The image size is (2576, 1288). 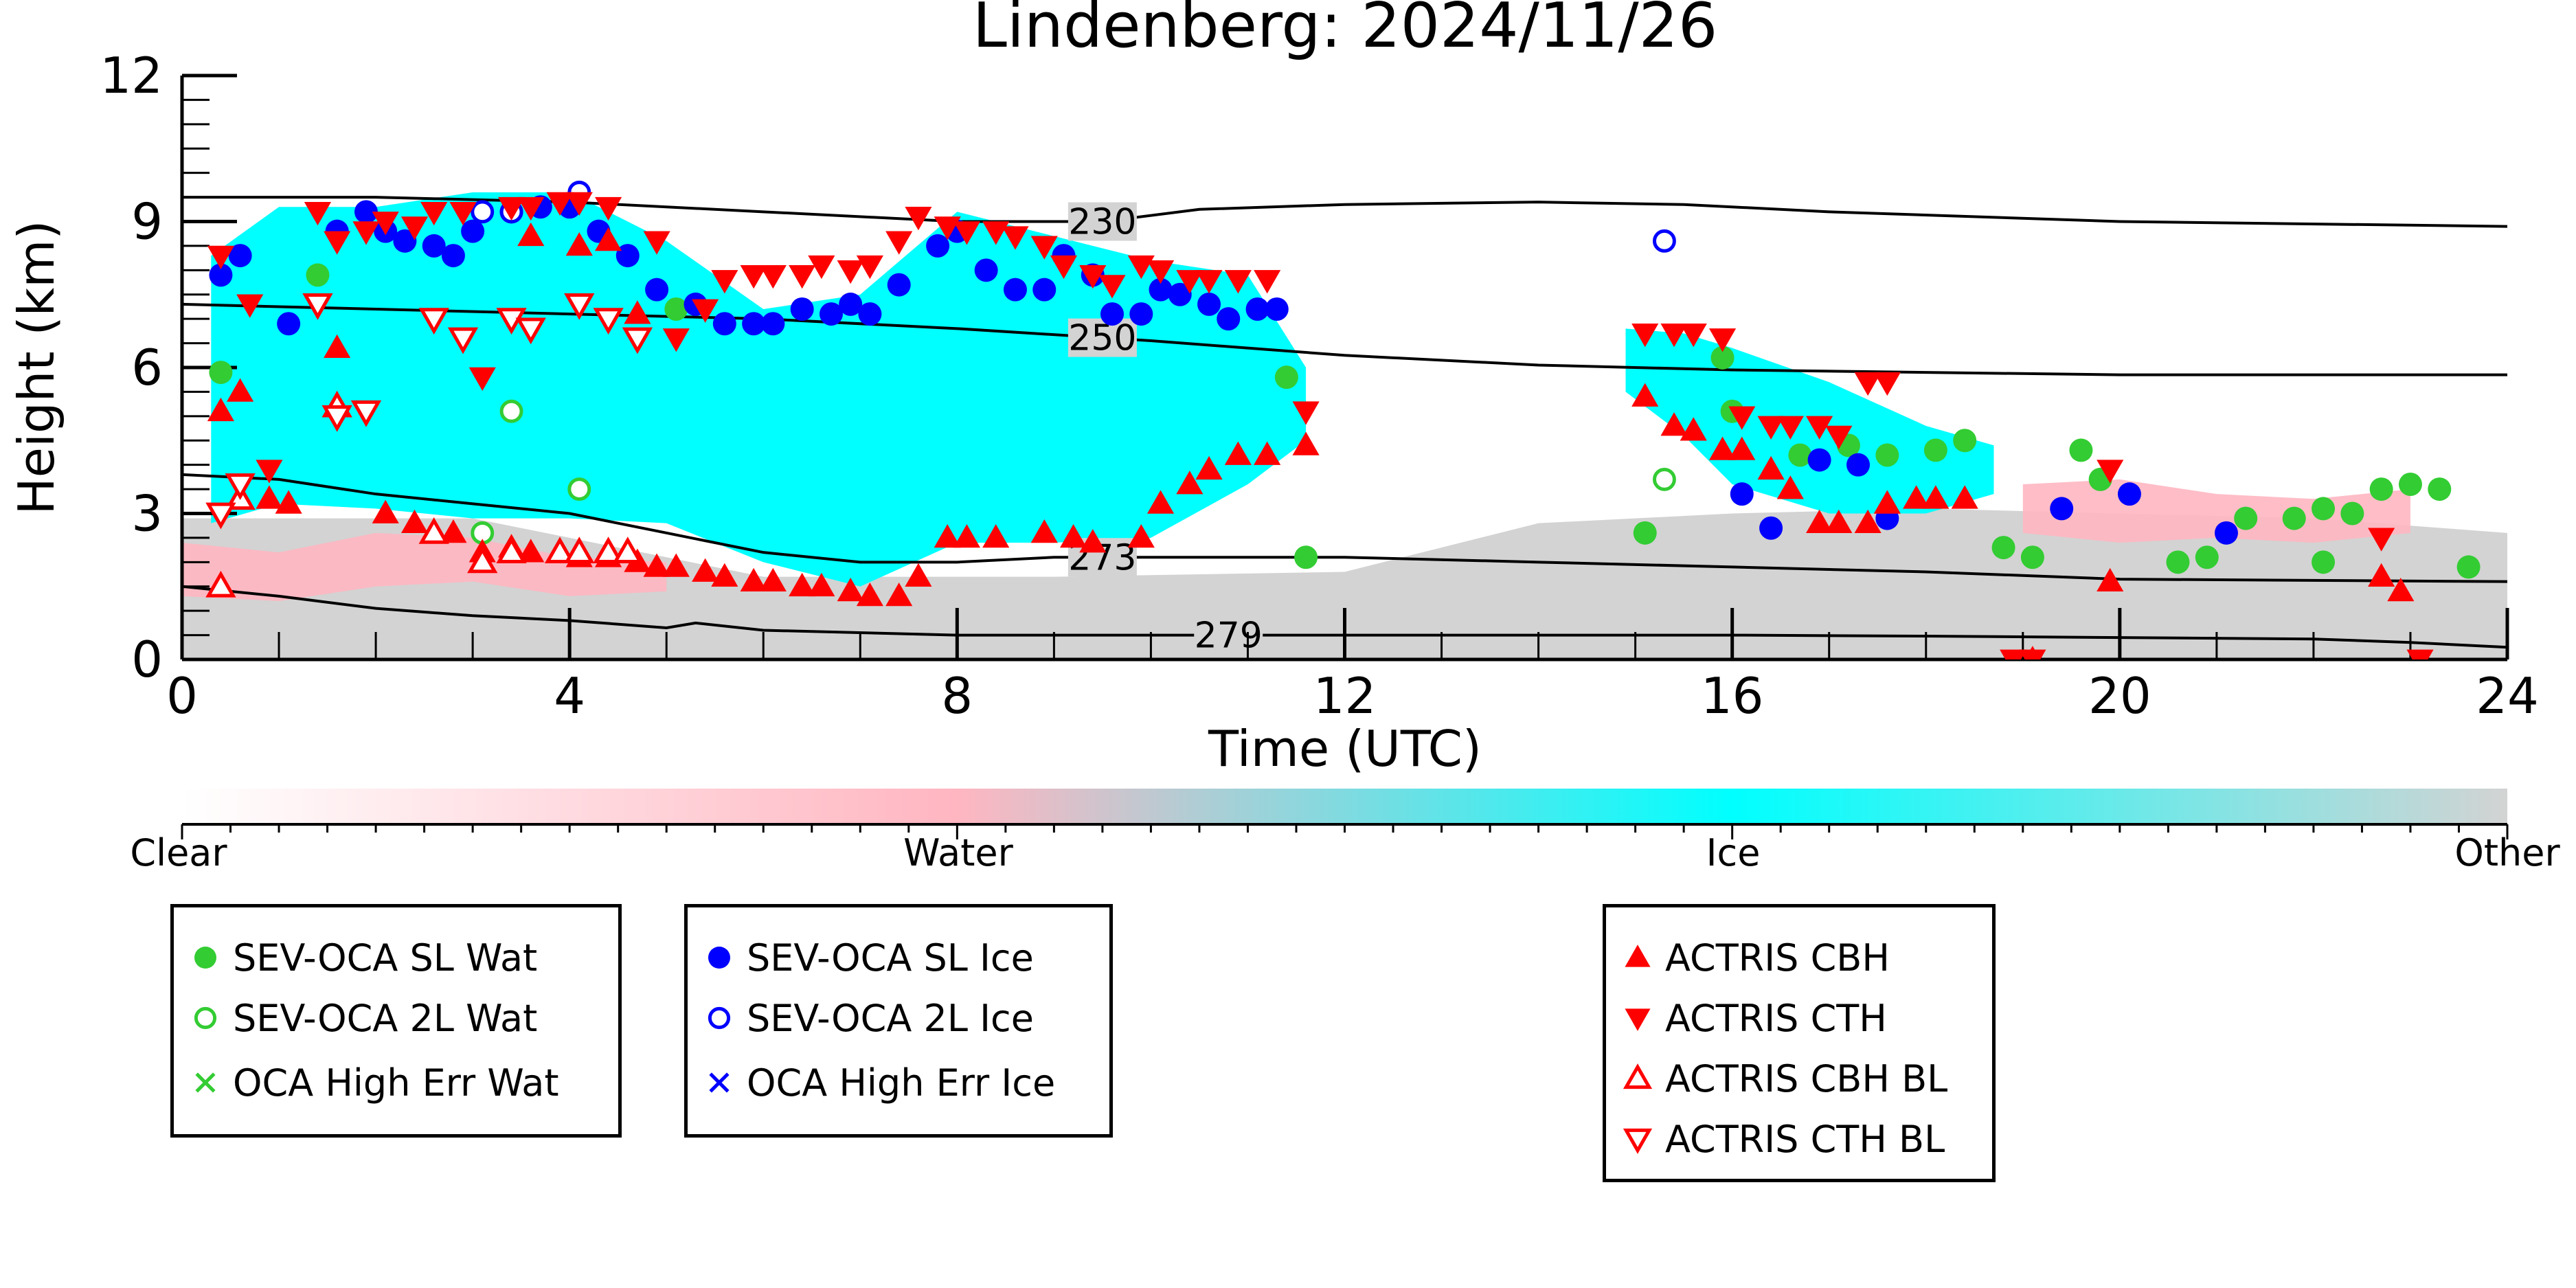 I want to click on legend-label: SEV-OCA SL Wat, so click(x=385, y=958).